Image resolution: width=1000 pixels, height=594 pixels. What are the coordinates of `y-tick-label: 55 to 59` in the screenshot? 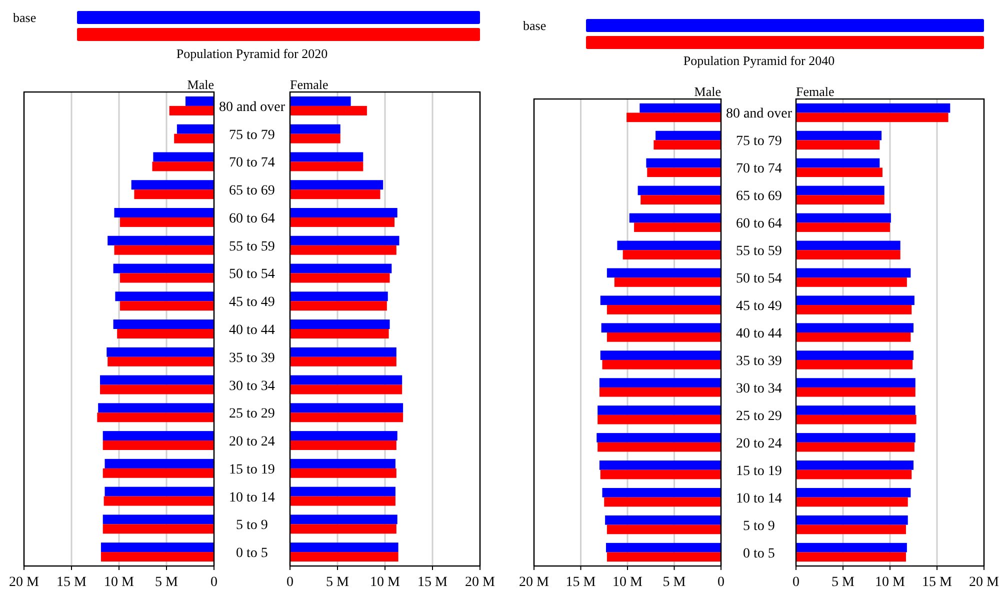 It's located at (759, 252).